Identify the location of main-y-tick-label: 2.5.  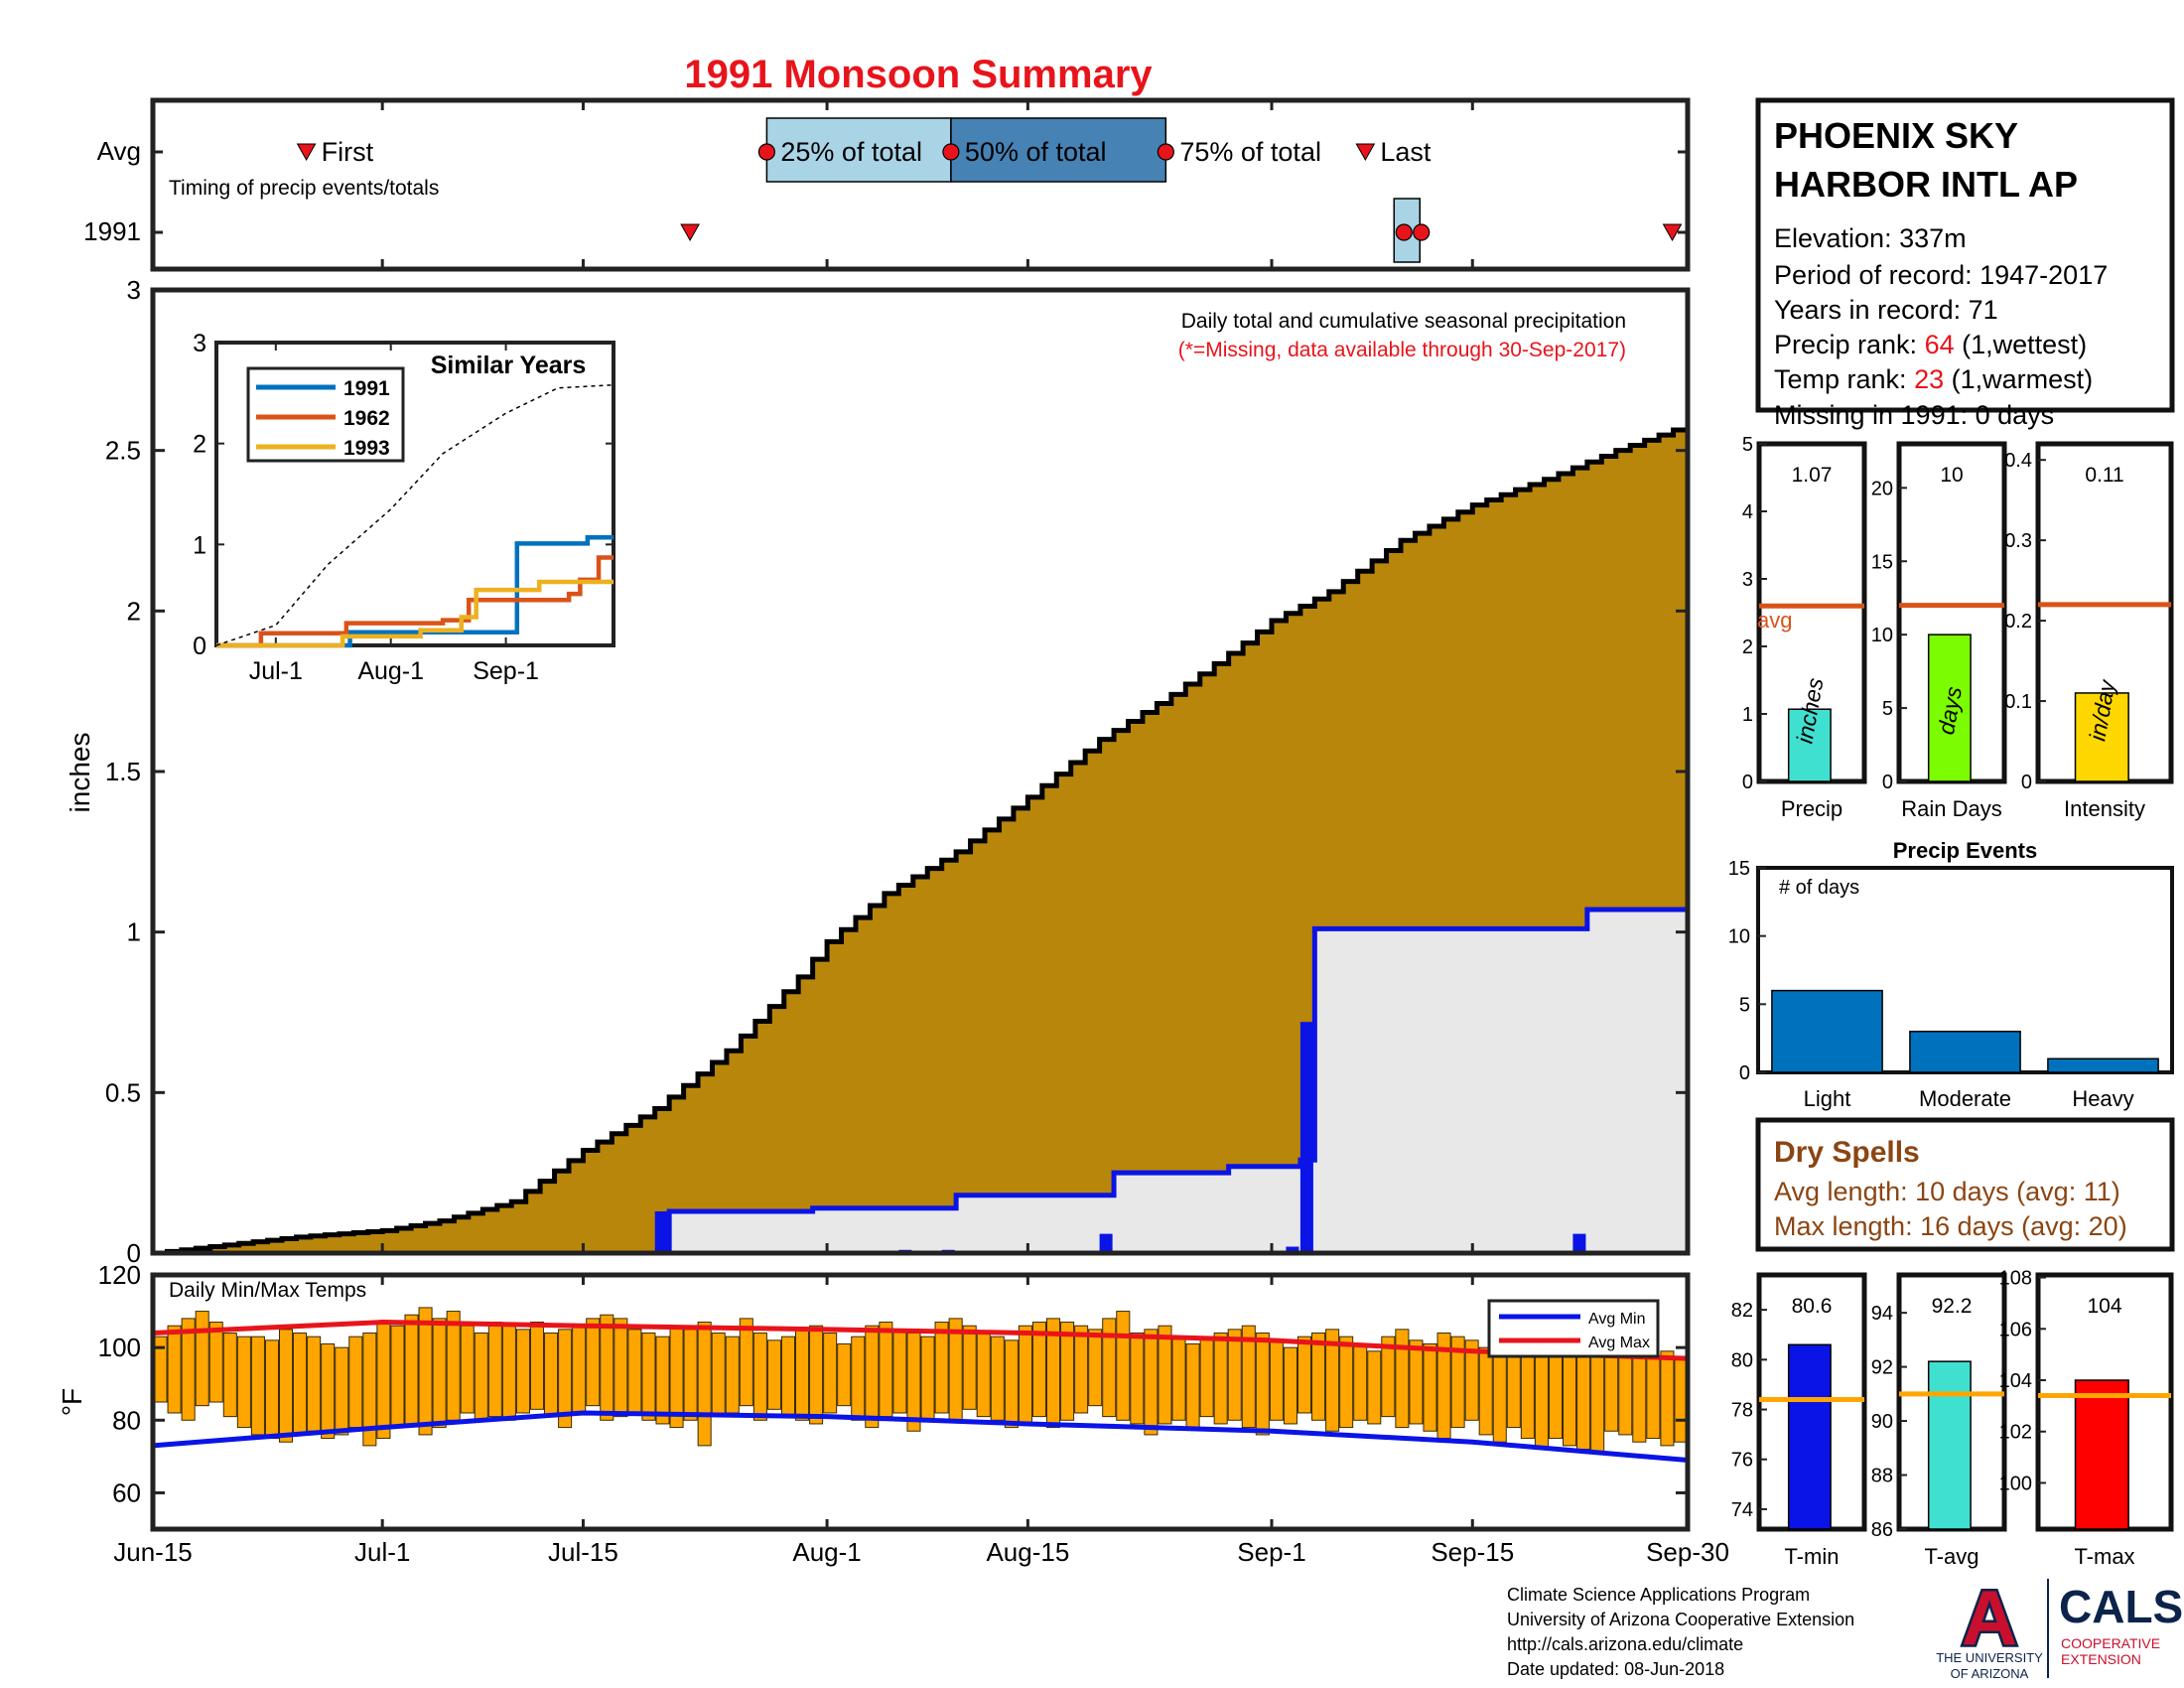
(123, 451).